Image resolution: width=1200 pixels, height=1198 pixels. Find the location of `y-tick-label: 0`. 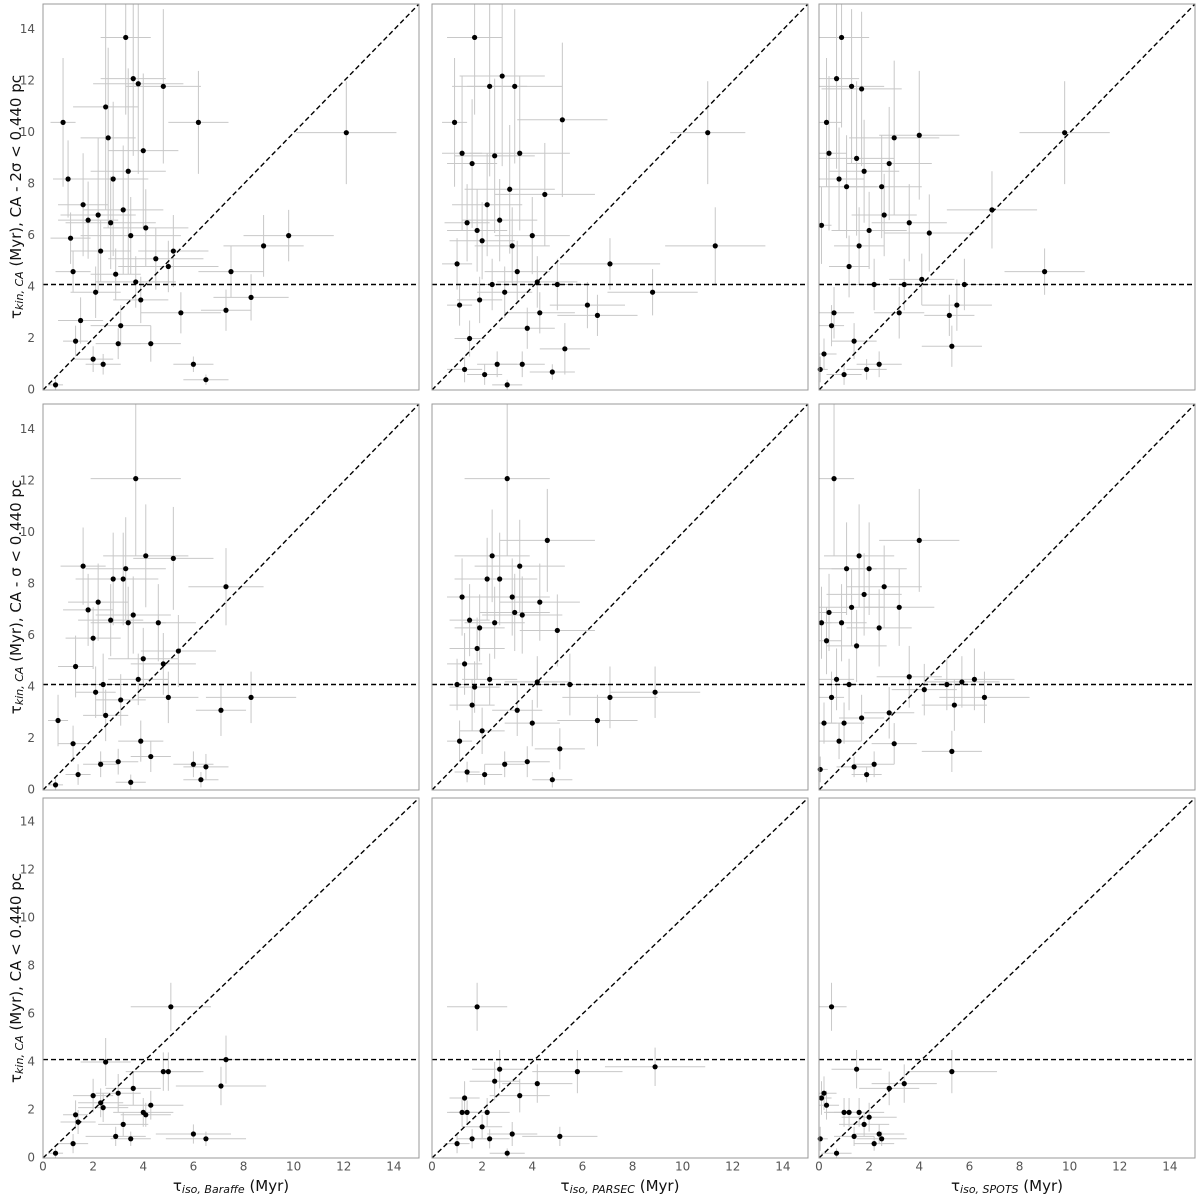

y-tick-label: 0 is located at coordinates (31, 1158).